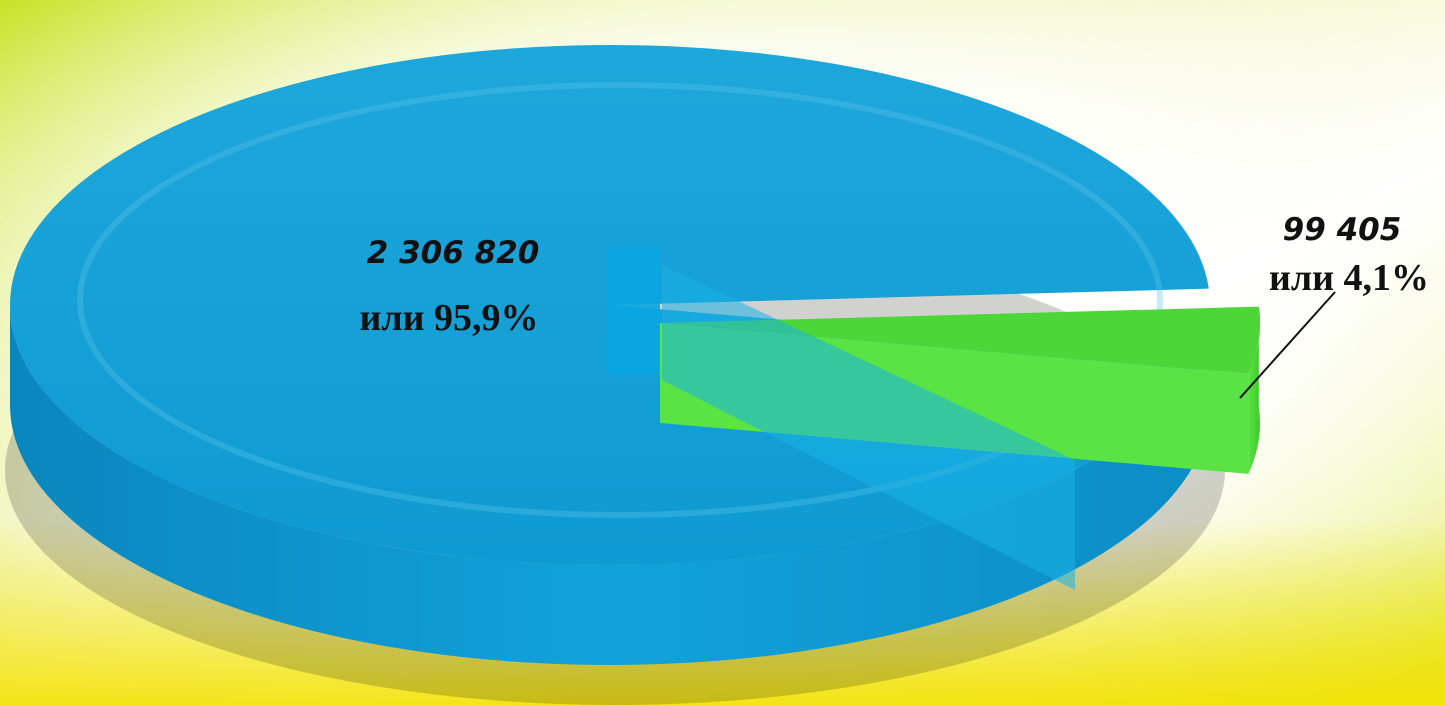 The image size is (1445, 705). Describe the element at coordinates (1287, 345) in the screenshot. I see `leader-line` at that location.